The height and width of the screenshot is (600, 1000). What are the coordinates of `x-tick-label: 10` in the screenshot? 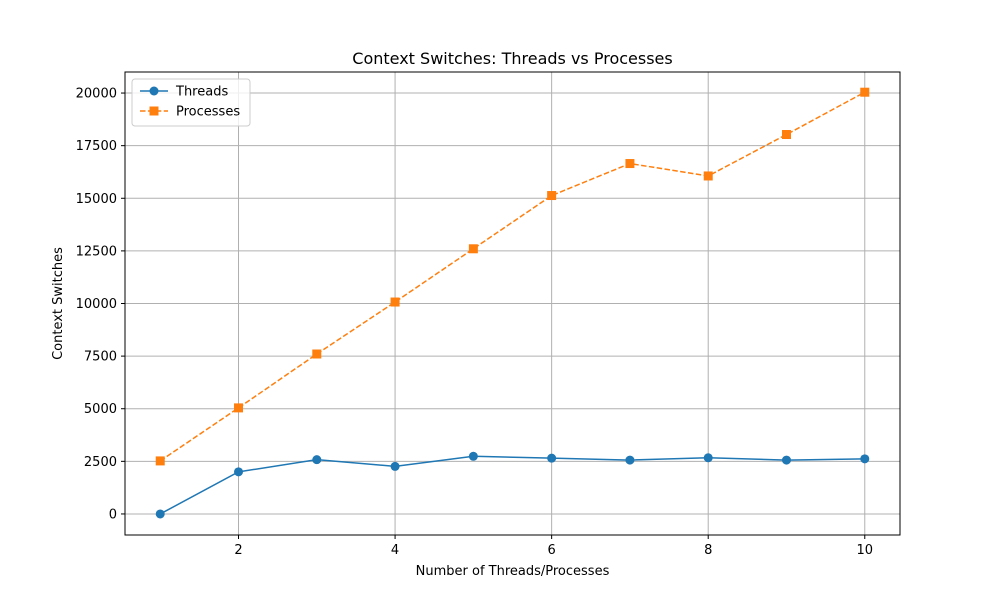 It's located at (864, 550).